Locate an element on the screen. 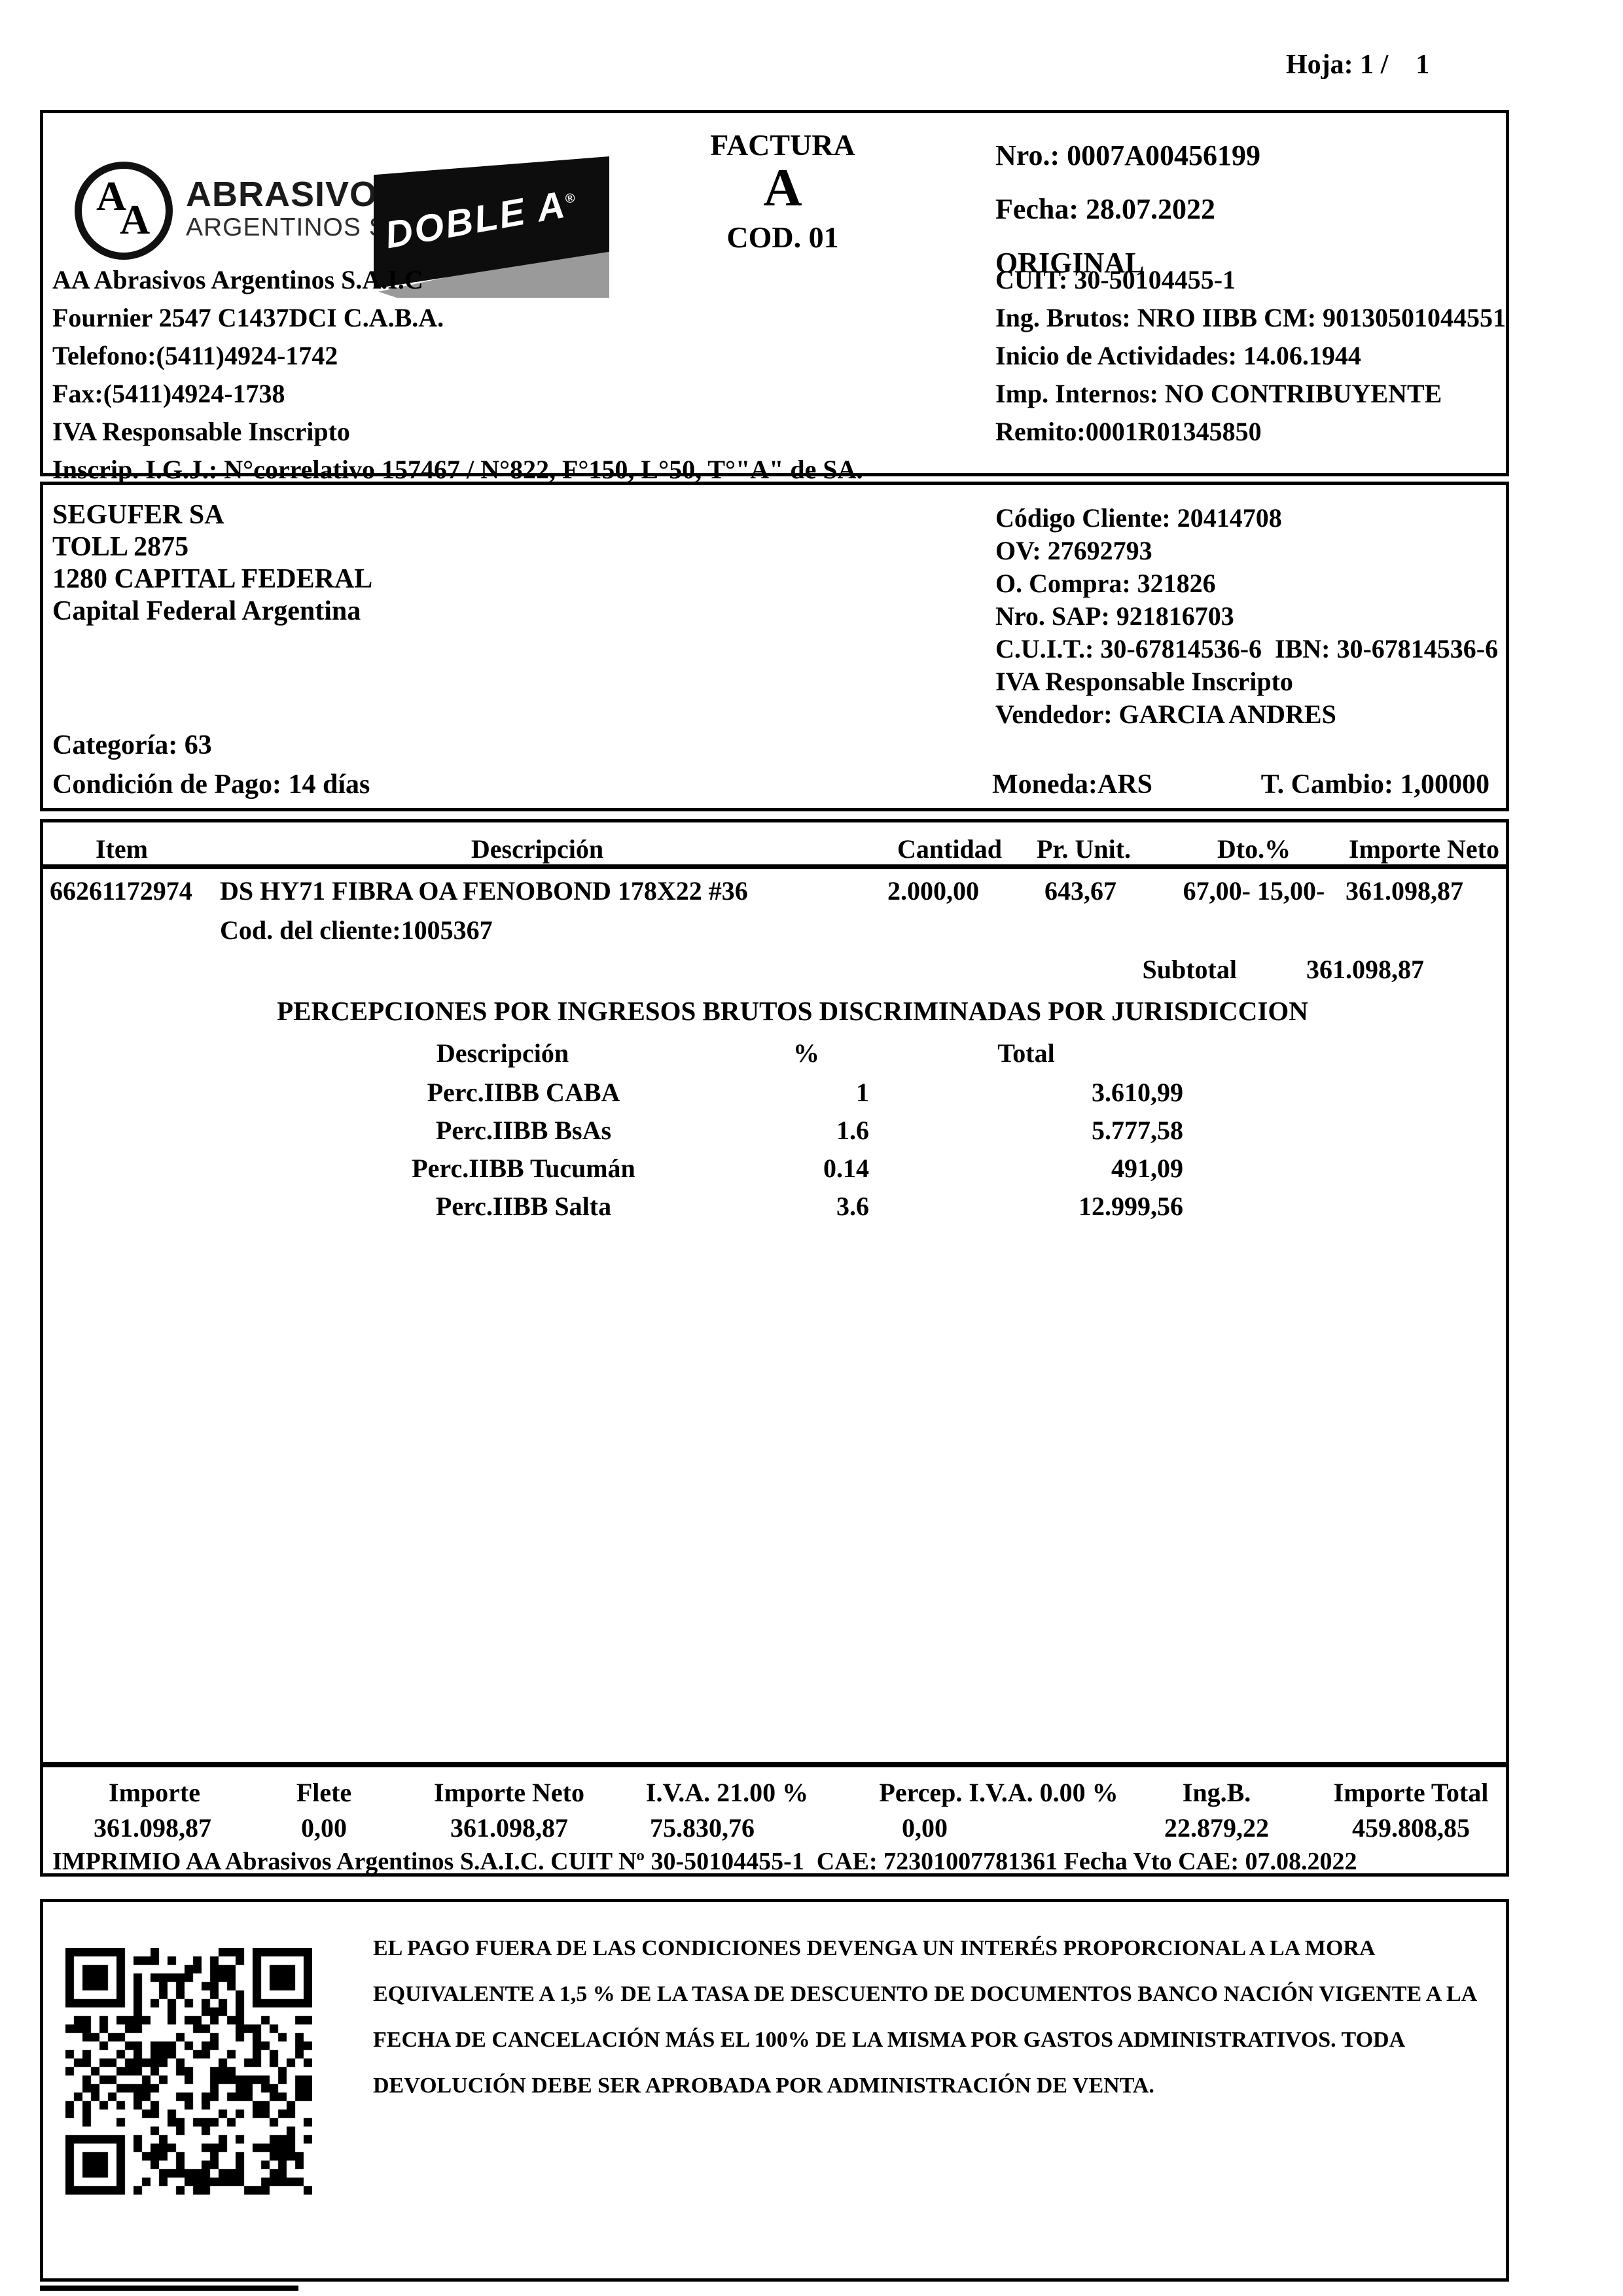 Image resolution: width=1623 pixels, height=2296 pixels. seller-fax: Fax:(5411)4924-1738 is located at coordinates (168, 393).